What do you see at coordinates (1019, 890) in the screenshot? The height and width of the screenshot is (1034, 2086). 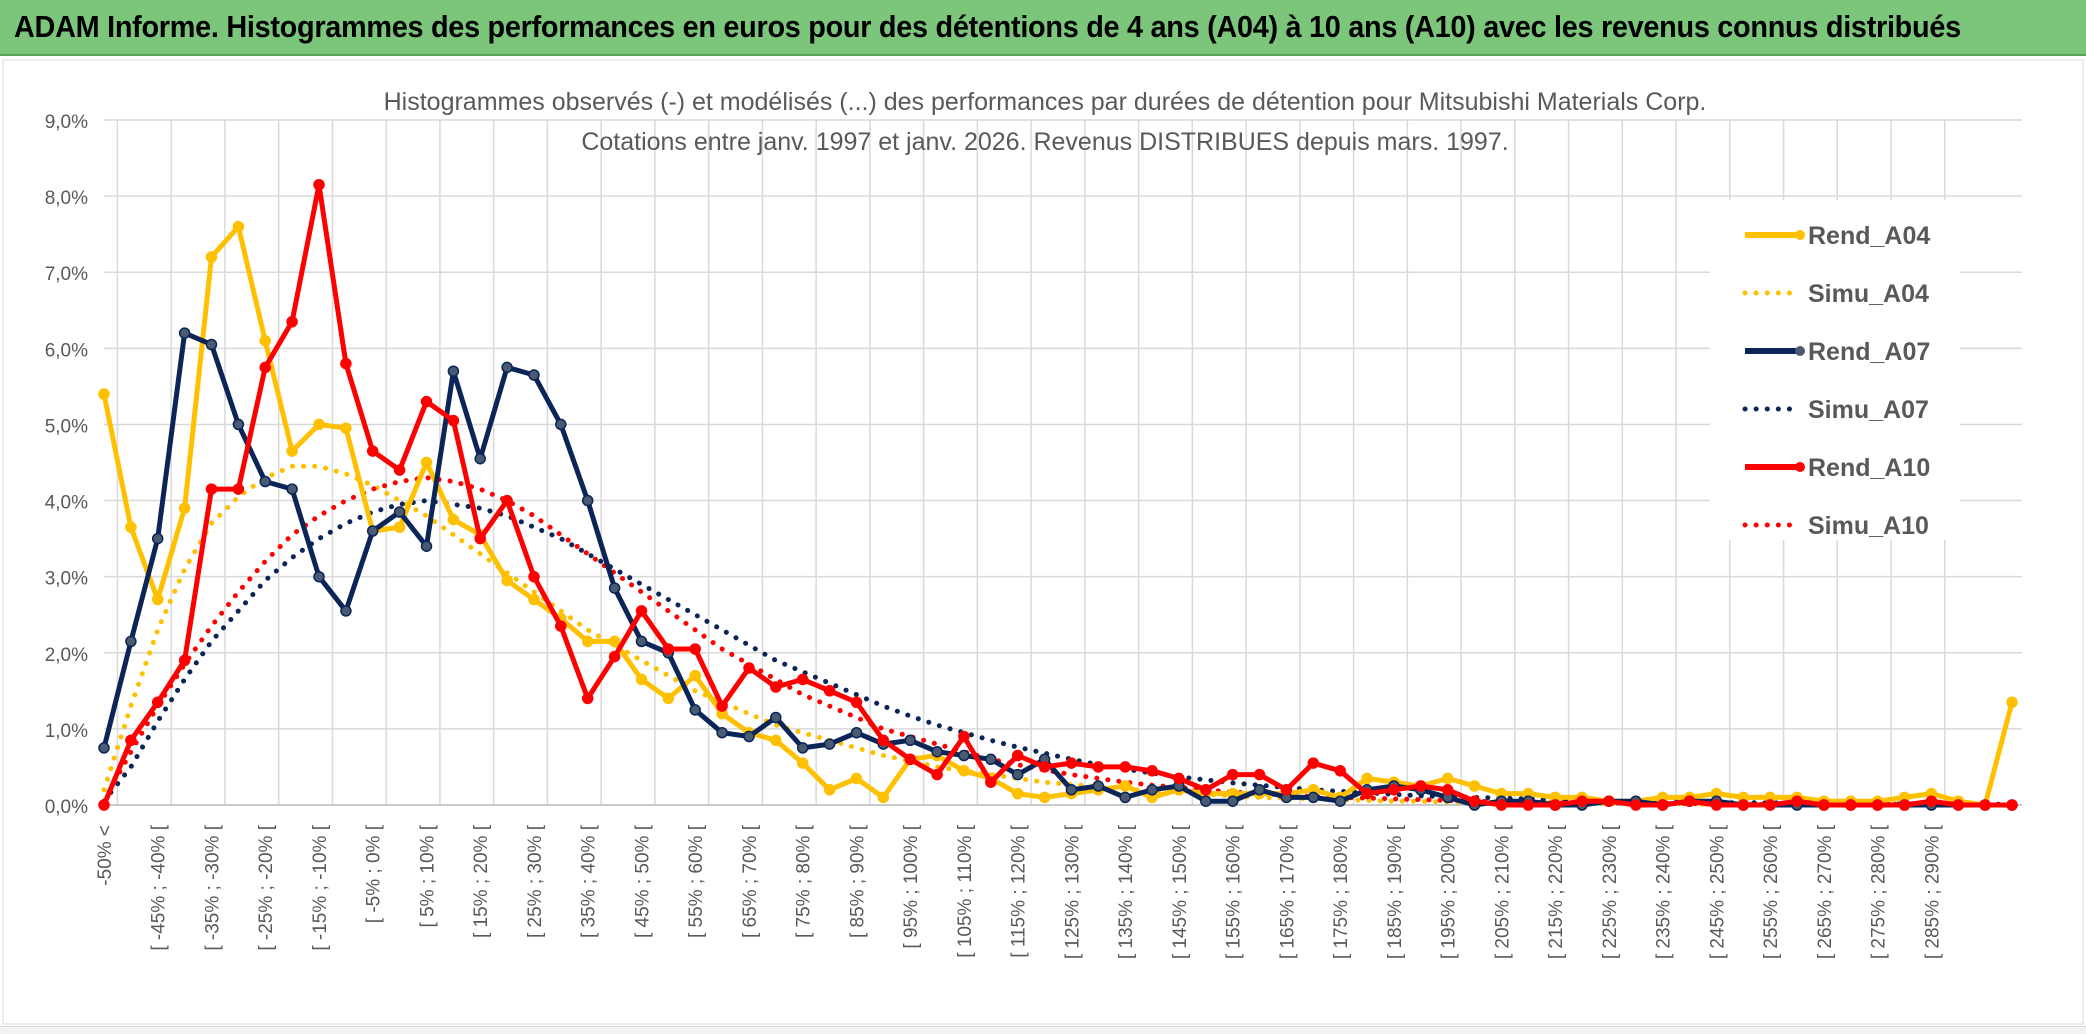 I see `x-tick-label: [ 115% ; 120% [` at bounding box center [1019, 890].